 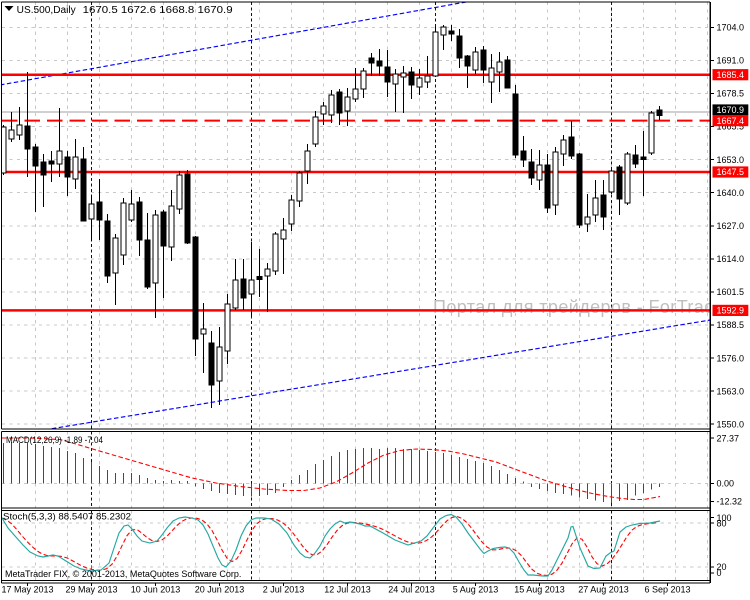 What do you see at coordinates (731, 311) in the screenshot?
I see `svg-text: 1592.9` at bounding box center [731, 311].